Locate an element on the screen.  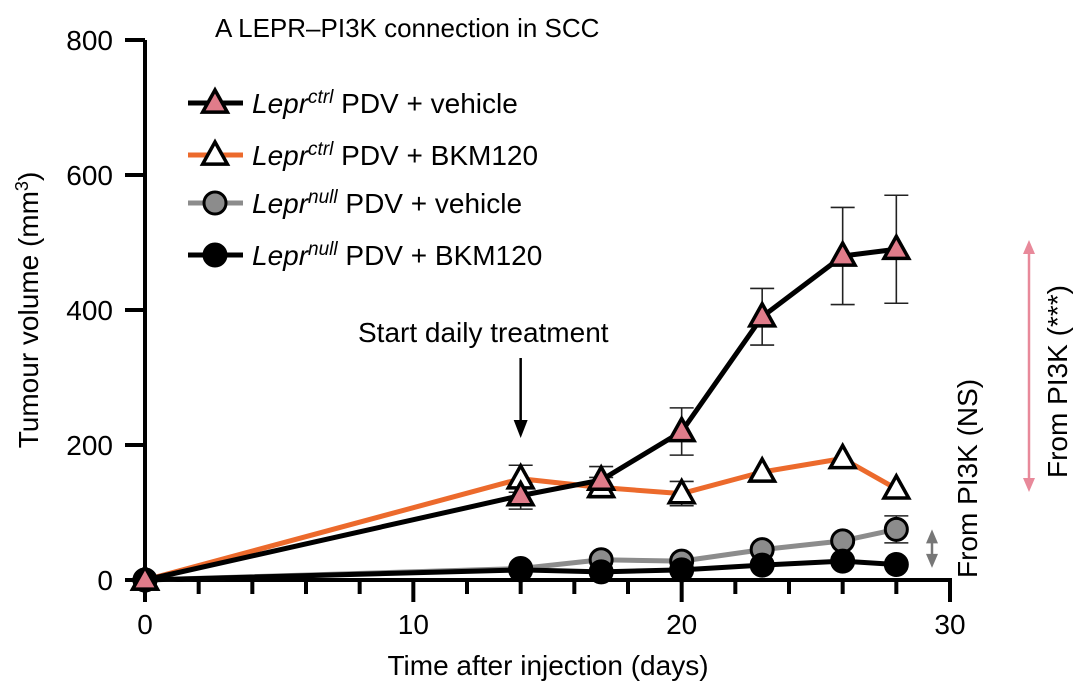
legend-label: Leprctrl PDV + BKM120 is located at coordinates (395, 155).